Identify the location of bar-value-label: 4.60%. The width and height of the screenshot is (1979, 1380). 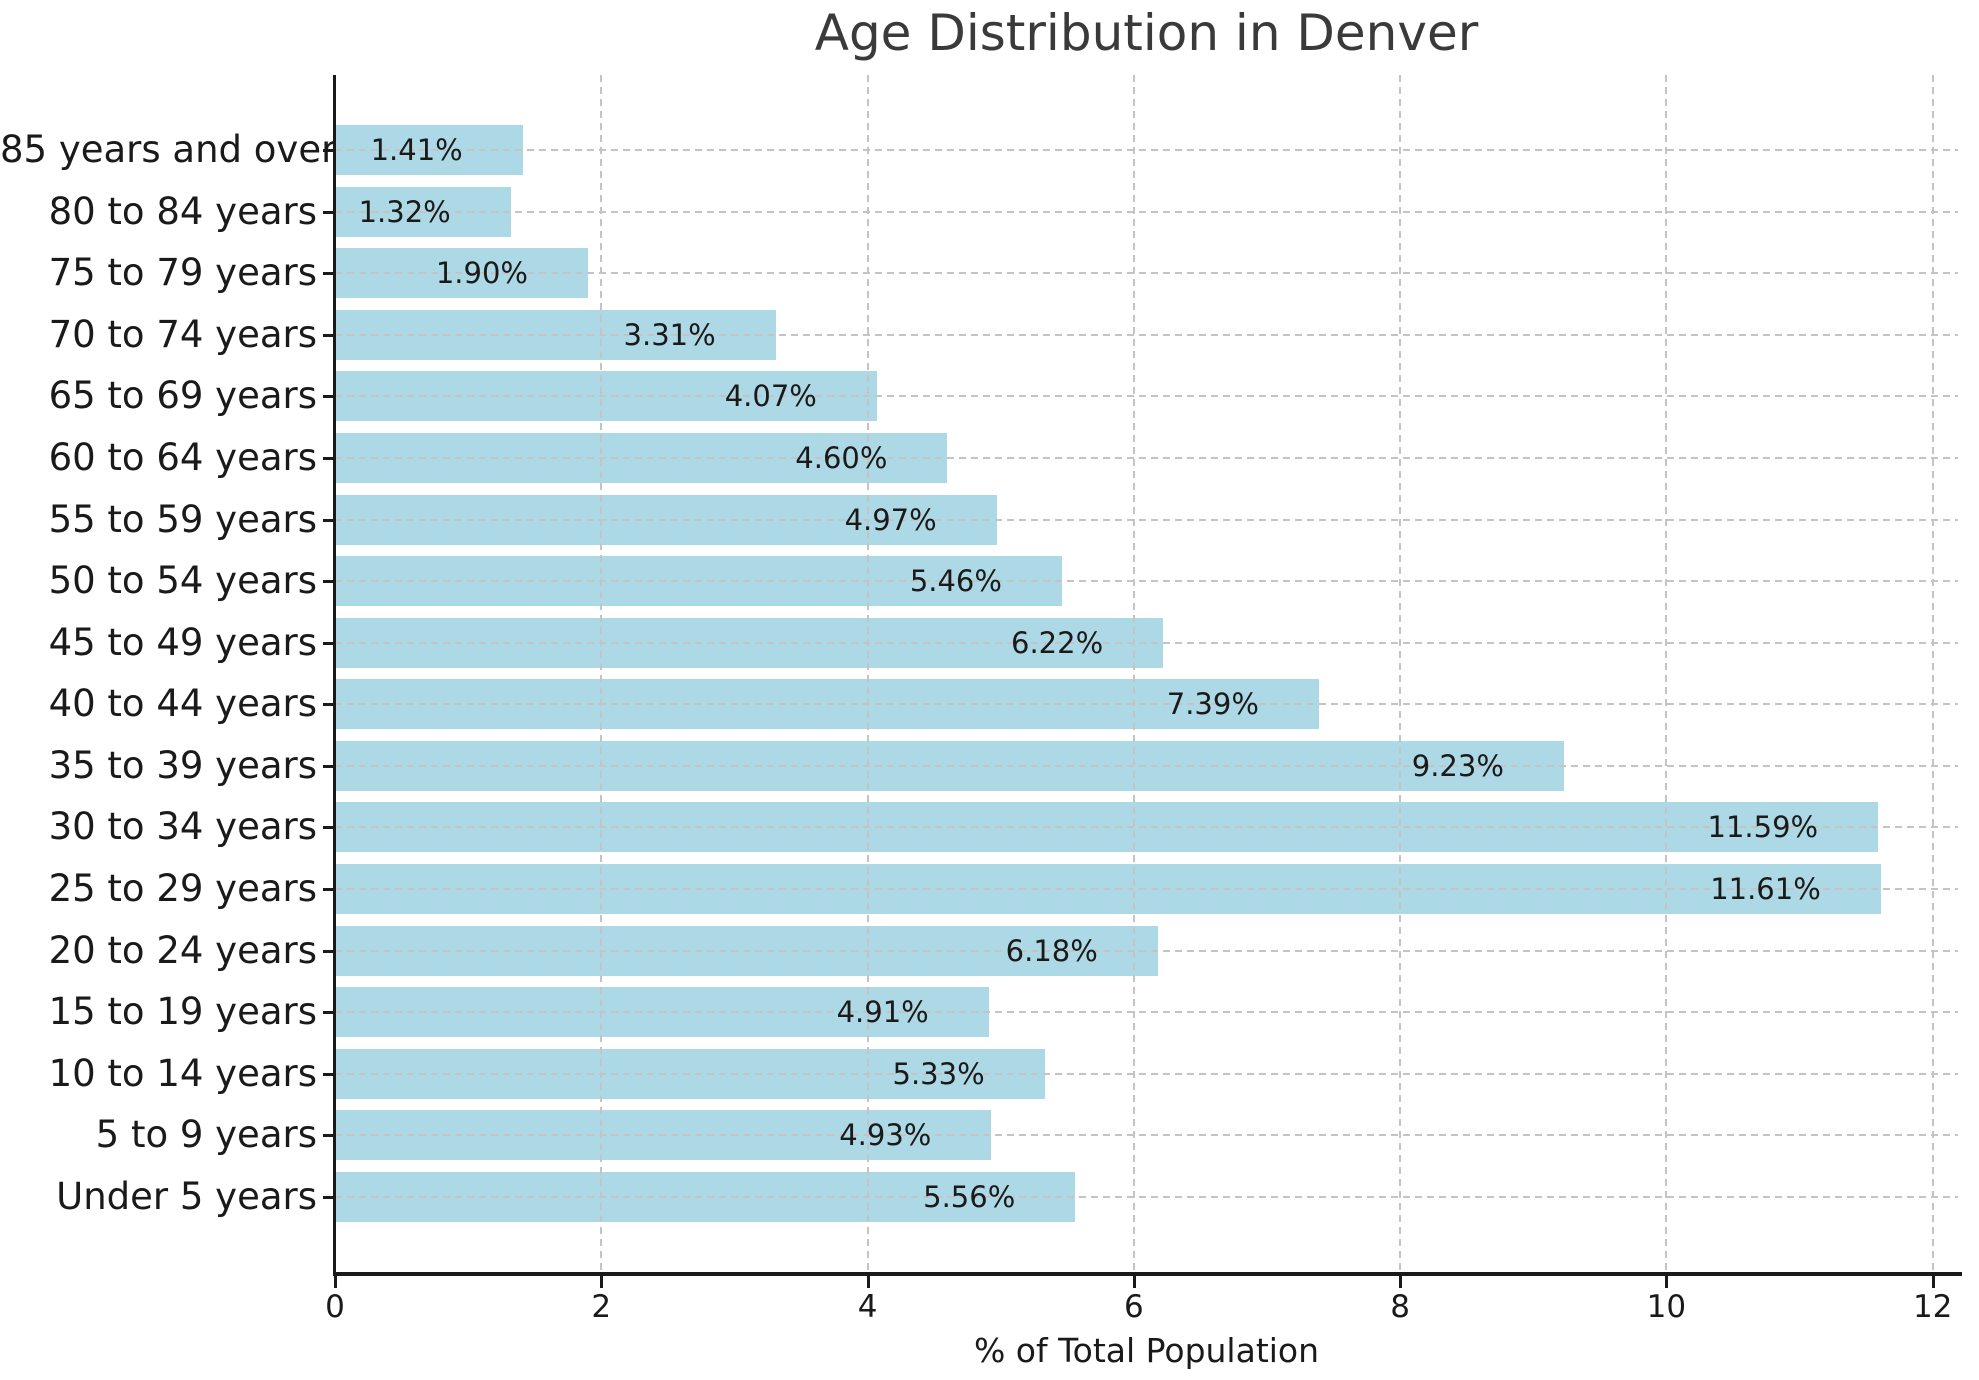
(841, 457).